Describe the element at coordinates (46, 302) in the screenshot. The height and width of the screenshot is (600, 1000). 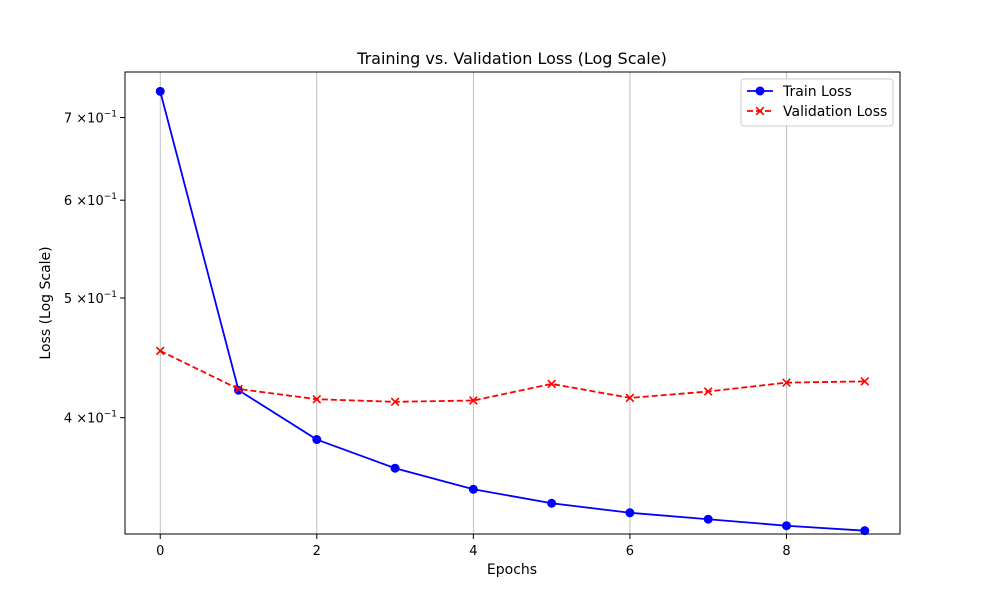
I see `y-axis-label: Loss (Log Scale)` at that location.